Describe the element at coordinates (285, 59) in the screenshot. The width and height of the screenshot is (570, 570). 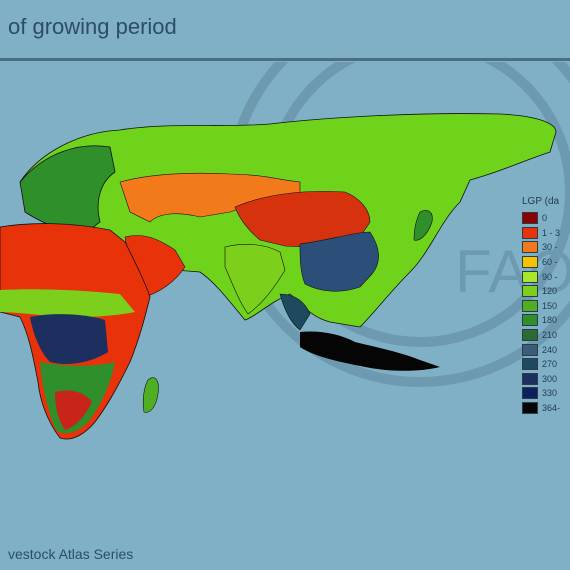
I see `title-divider` at that location.